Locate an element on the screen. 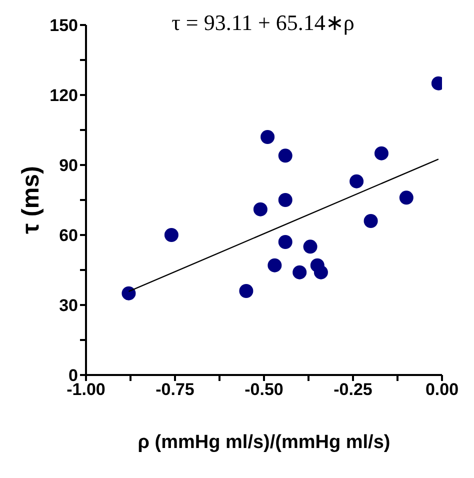  x-tick-label: -0.50 is located at coordinates (264, 390).